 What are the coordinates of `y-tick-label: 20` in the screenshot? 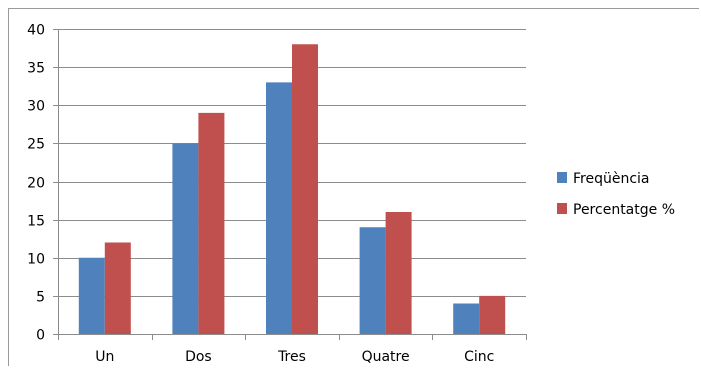 It's located at (36, 184).